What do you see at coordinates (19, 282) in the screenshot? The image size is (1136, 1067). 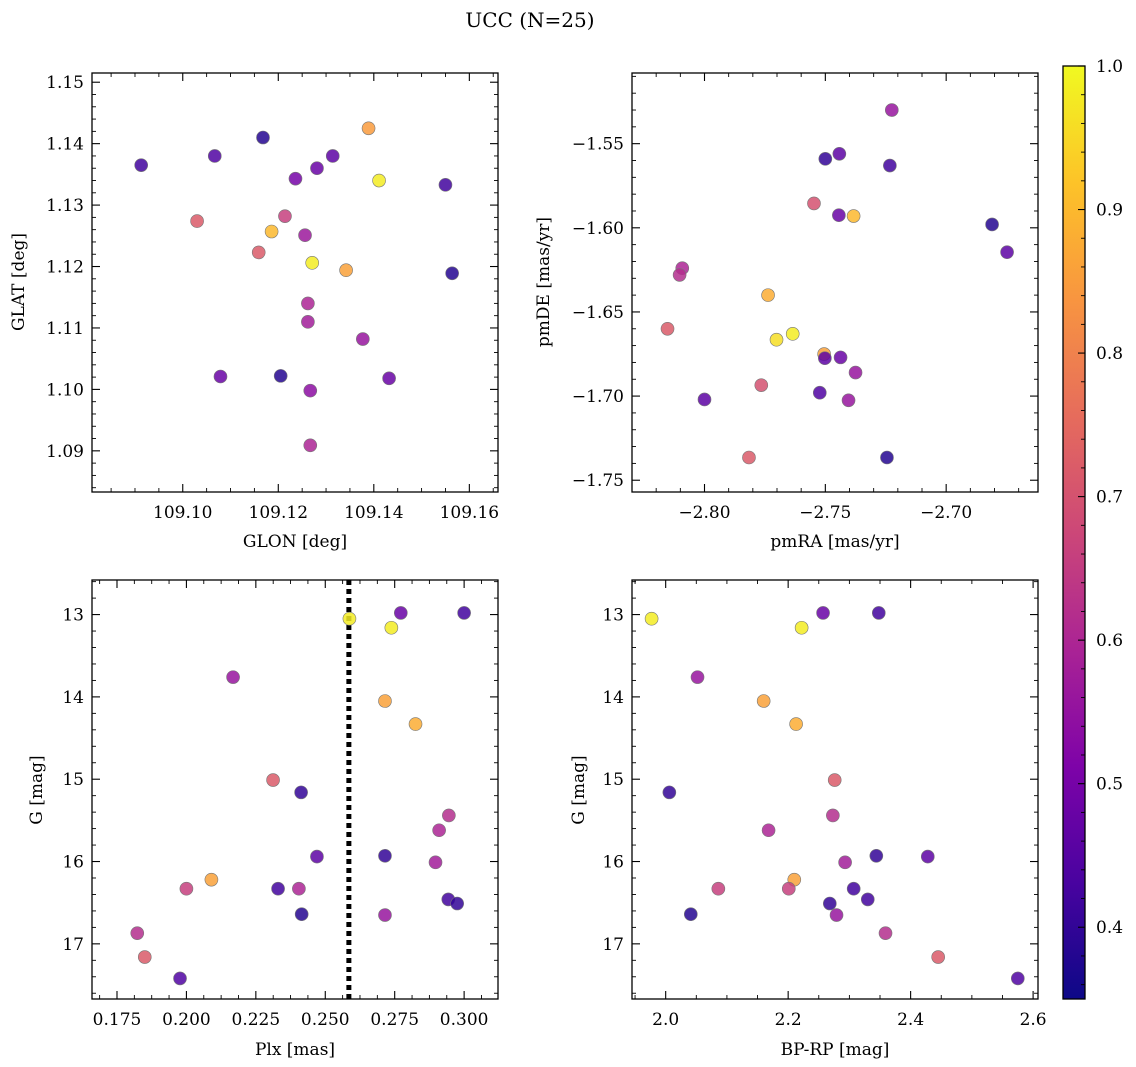 I see `y-axis-label: GLAT [deg]` at bounding box center [19, 282].